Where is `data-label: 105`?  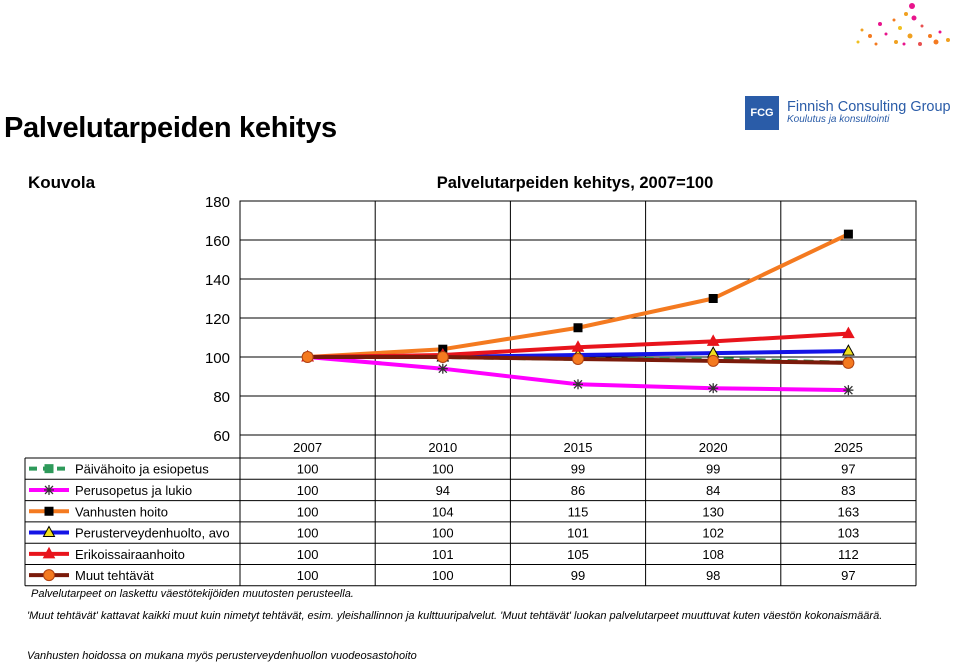 data-label: 105 is located at coordinates (578, 554).